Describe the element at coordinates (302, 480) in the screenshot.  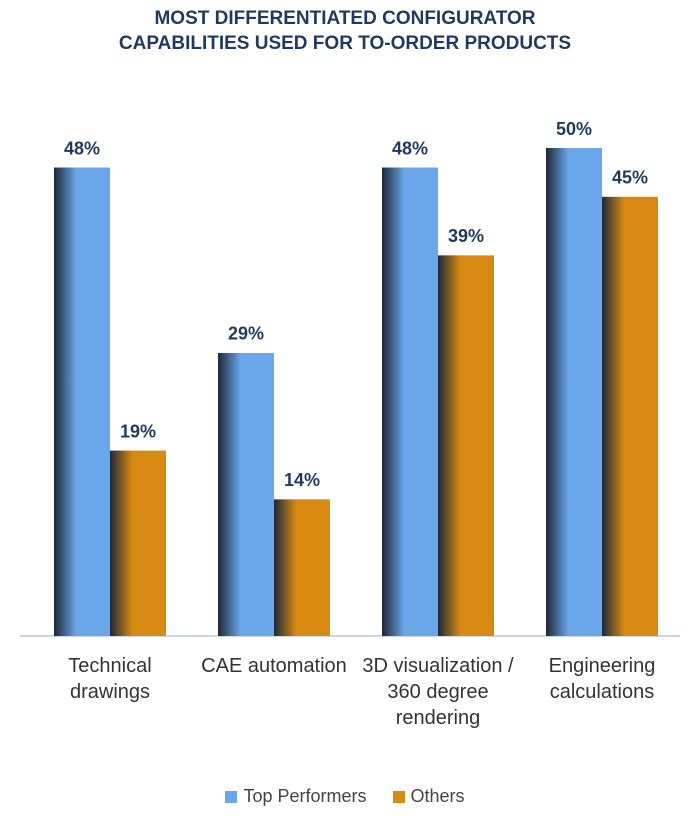
I see `data-label: 14%` at that location.